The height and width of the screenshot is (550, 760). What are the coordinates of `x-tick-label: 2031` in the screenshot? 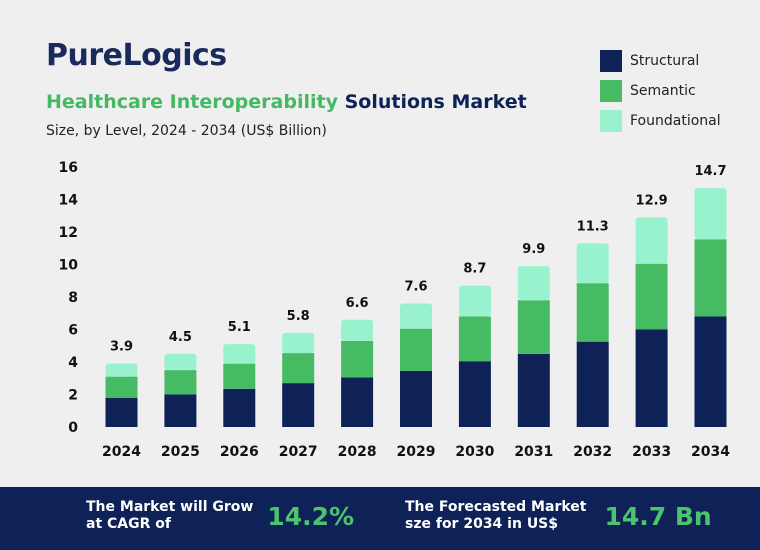 It's located at (533, 452).